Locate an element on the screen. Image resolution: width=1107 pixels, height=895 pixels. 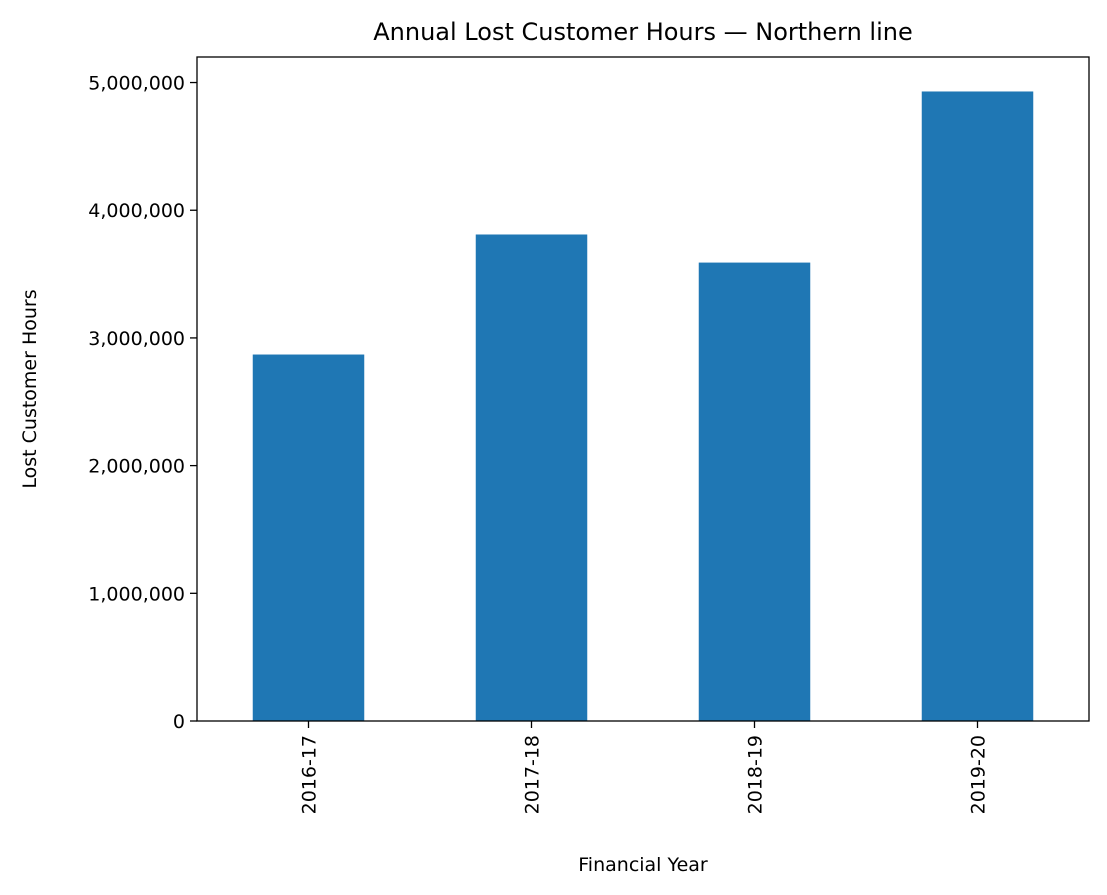
y-tick-label: 2,000,000 is located at coordinates (136, 467).